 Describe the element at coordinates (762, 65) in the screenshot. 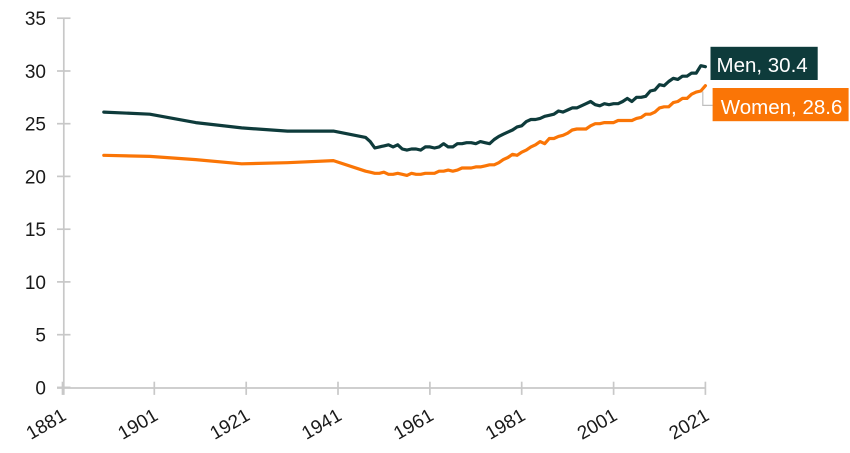

I see `svg-text: Men, 30.4` at that location.